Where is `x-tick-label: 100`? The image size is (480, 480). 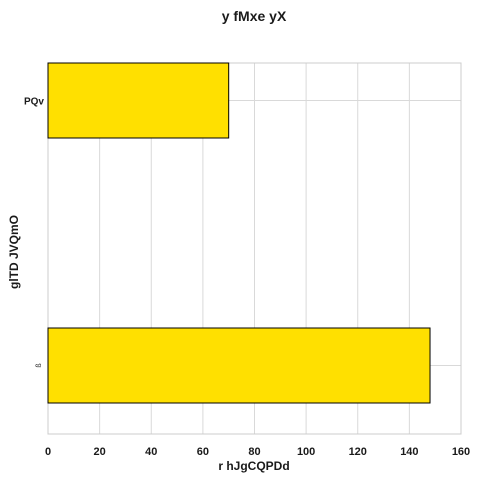
x-tick-label: 100 is located at coordinates (306, 452).